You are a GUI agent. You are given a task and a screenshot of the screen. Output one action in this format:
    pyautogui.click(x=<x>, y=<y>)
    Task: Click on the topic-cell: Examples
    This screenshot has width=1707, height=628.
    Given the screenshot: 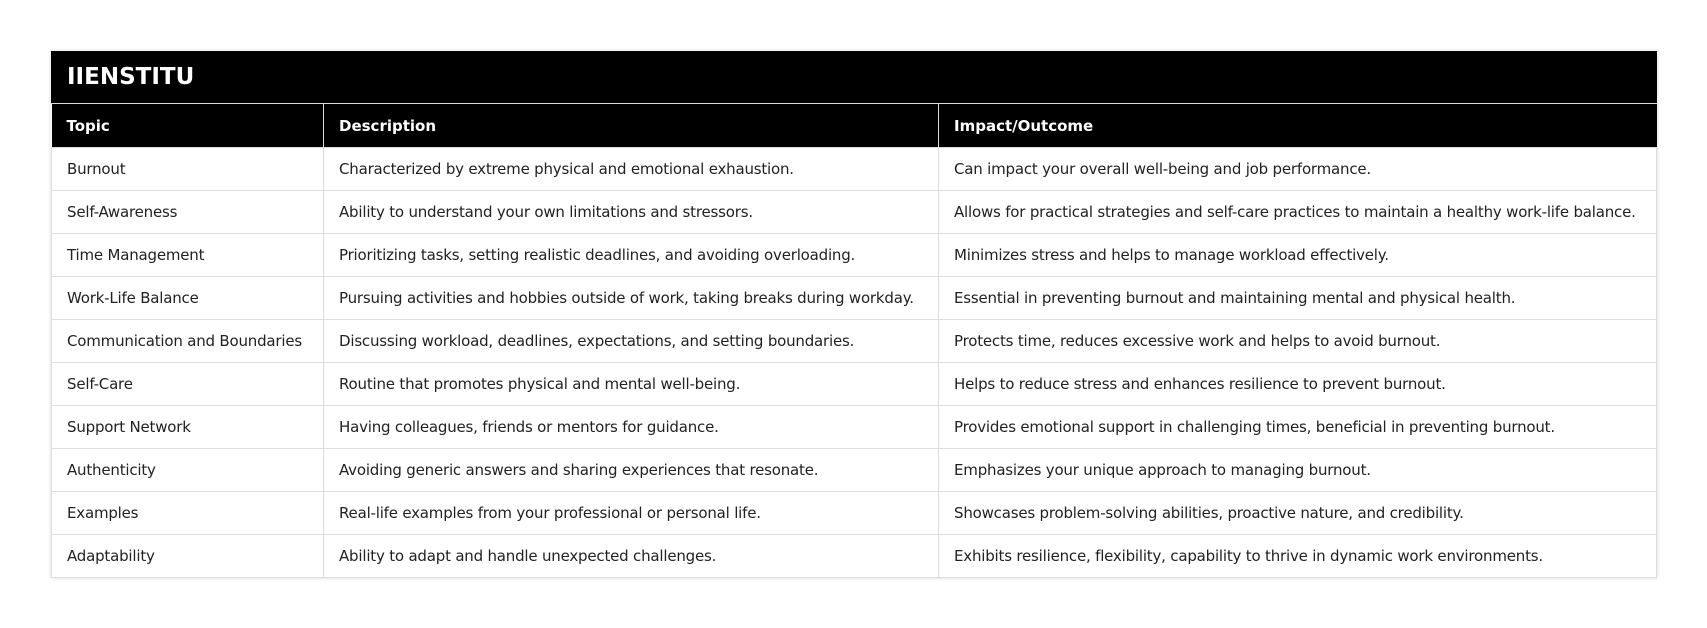 What is the action you would take?
    pyautogui.click(x=187, y=513)
    